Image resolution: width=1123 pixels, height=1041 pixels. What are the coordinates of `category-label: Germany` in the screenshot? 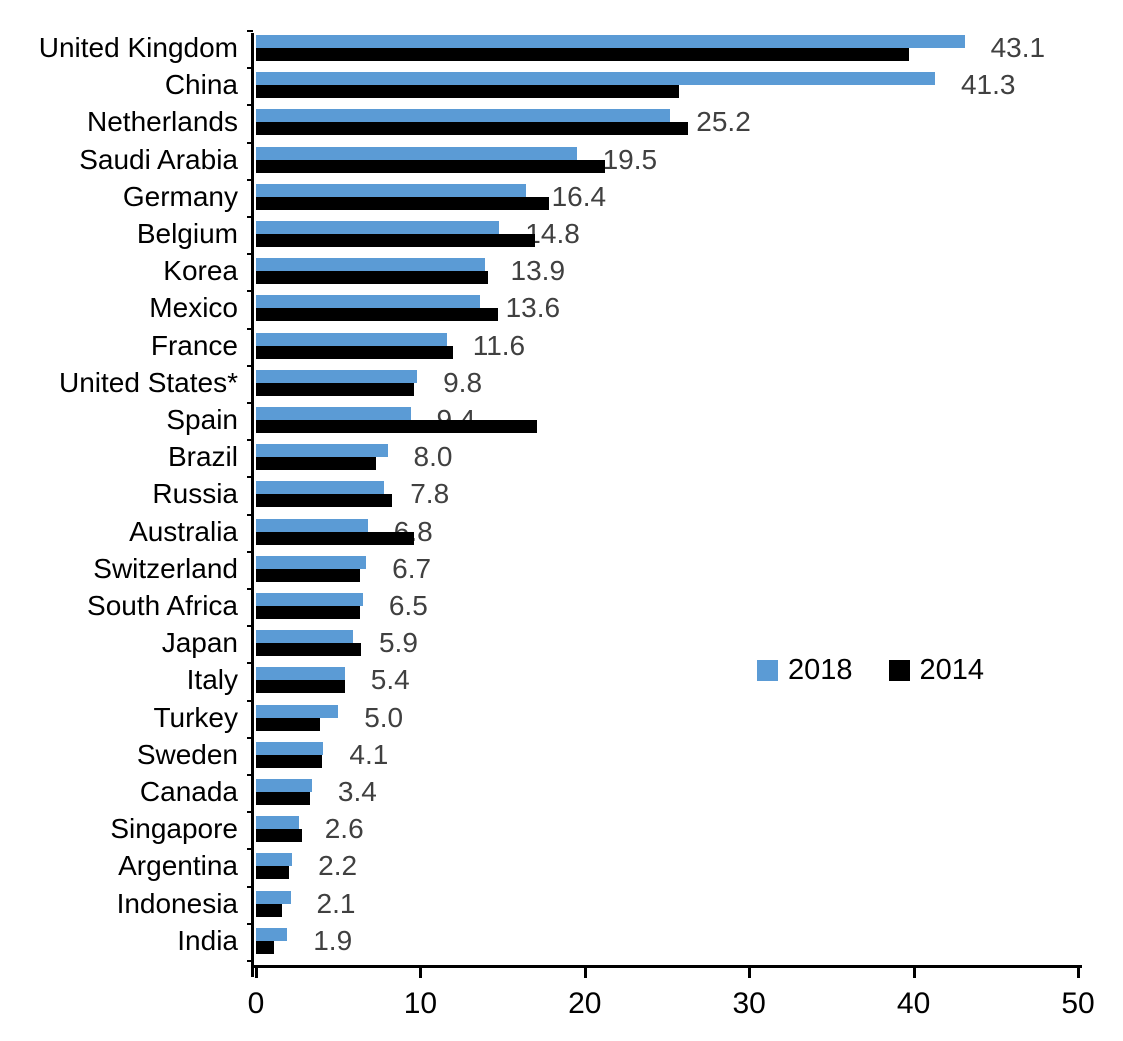 It's located at (180, 196).